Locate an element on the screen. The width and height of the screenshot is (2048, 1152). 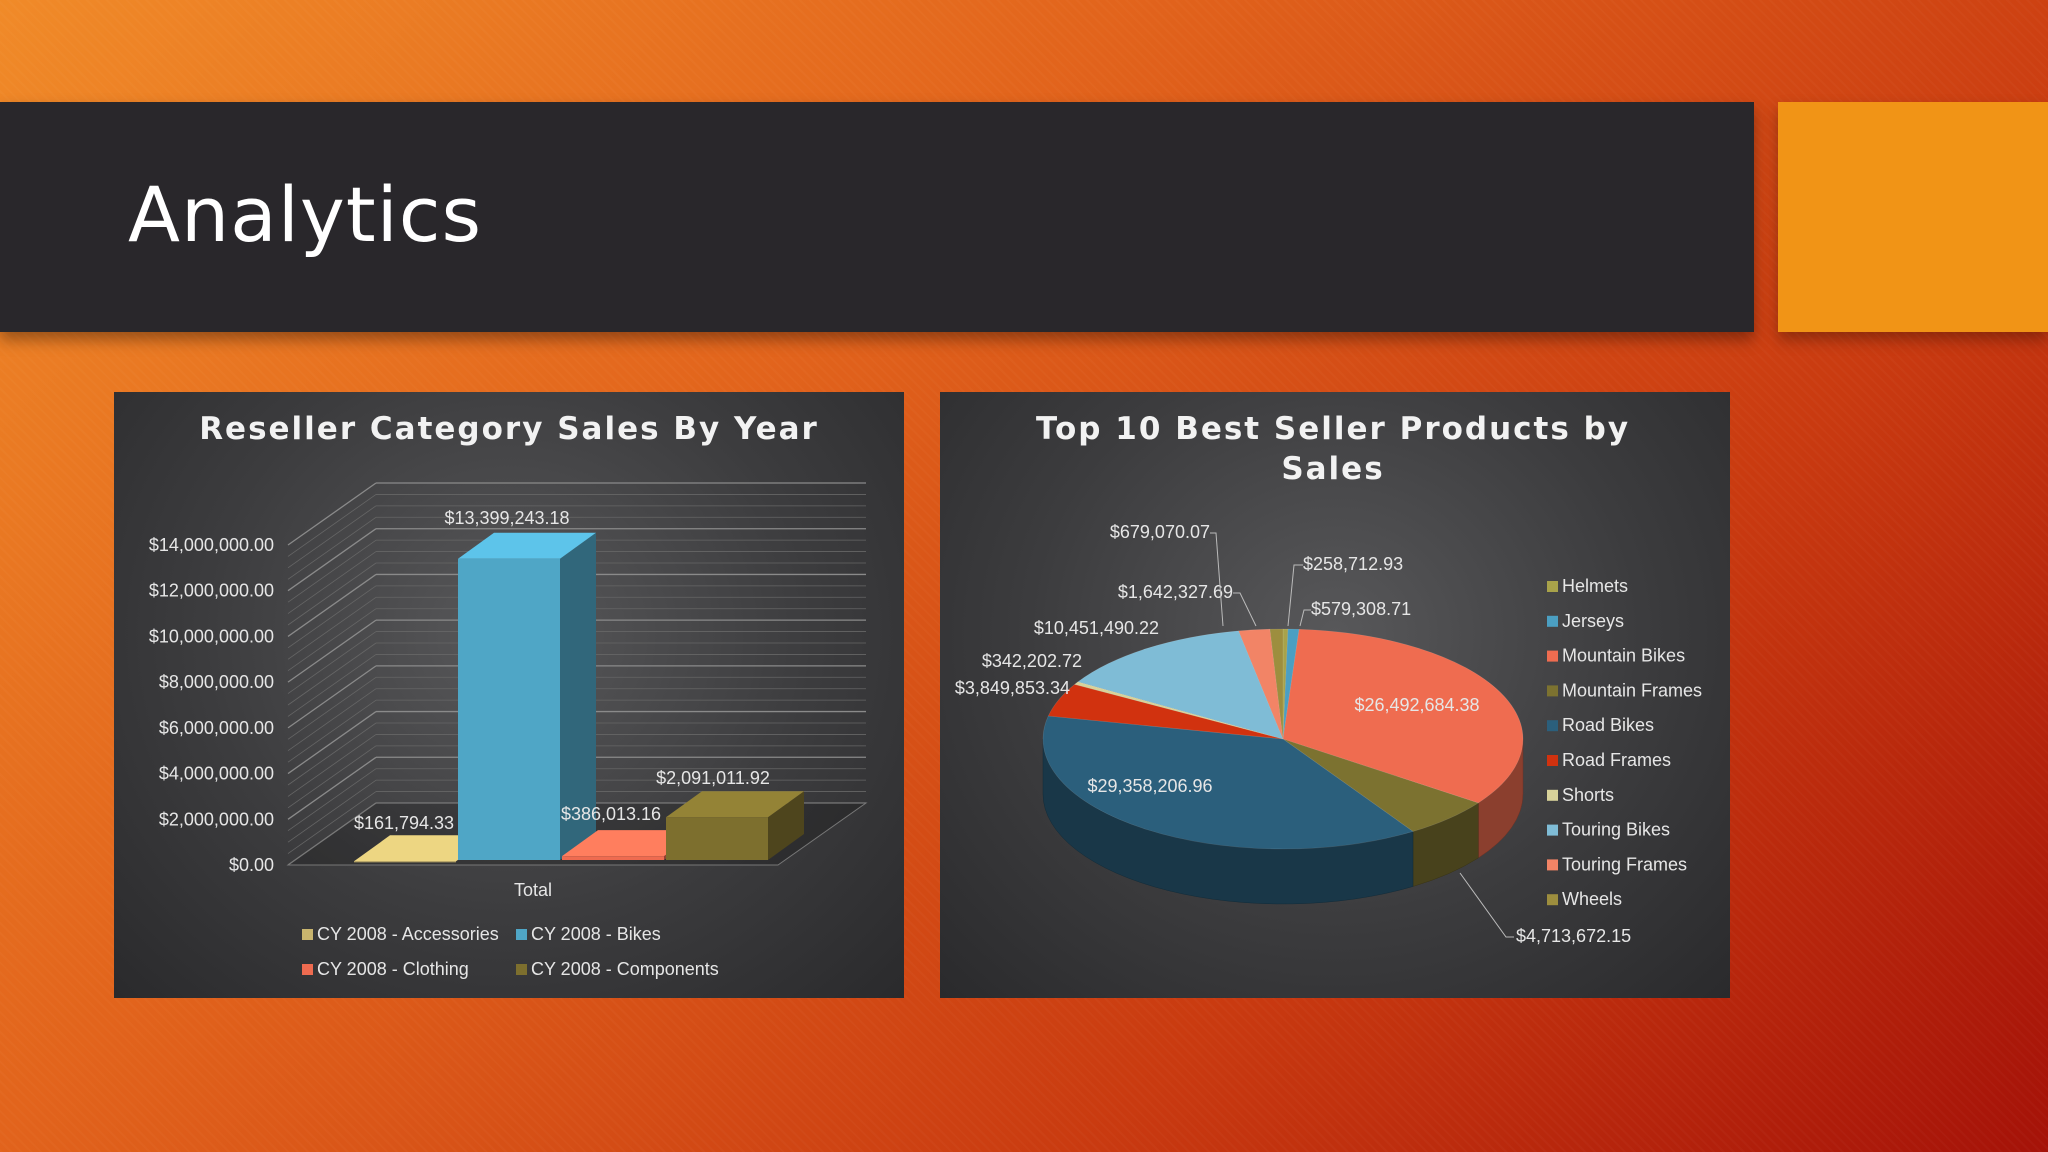
y-tick-label: $14,000,000.00 is located at coordinates (211, 545).